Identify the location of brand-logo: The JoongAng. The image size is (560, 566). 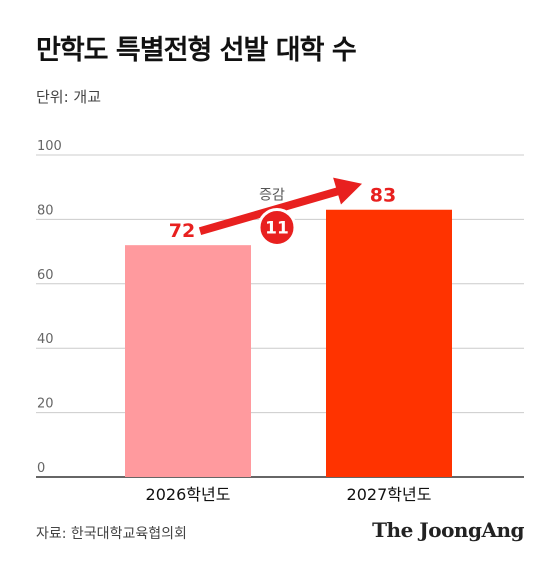
(448, 530).